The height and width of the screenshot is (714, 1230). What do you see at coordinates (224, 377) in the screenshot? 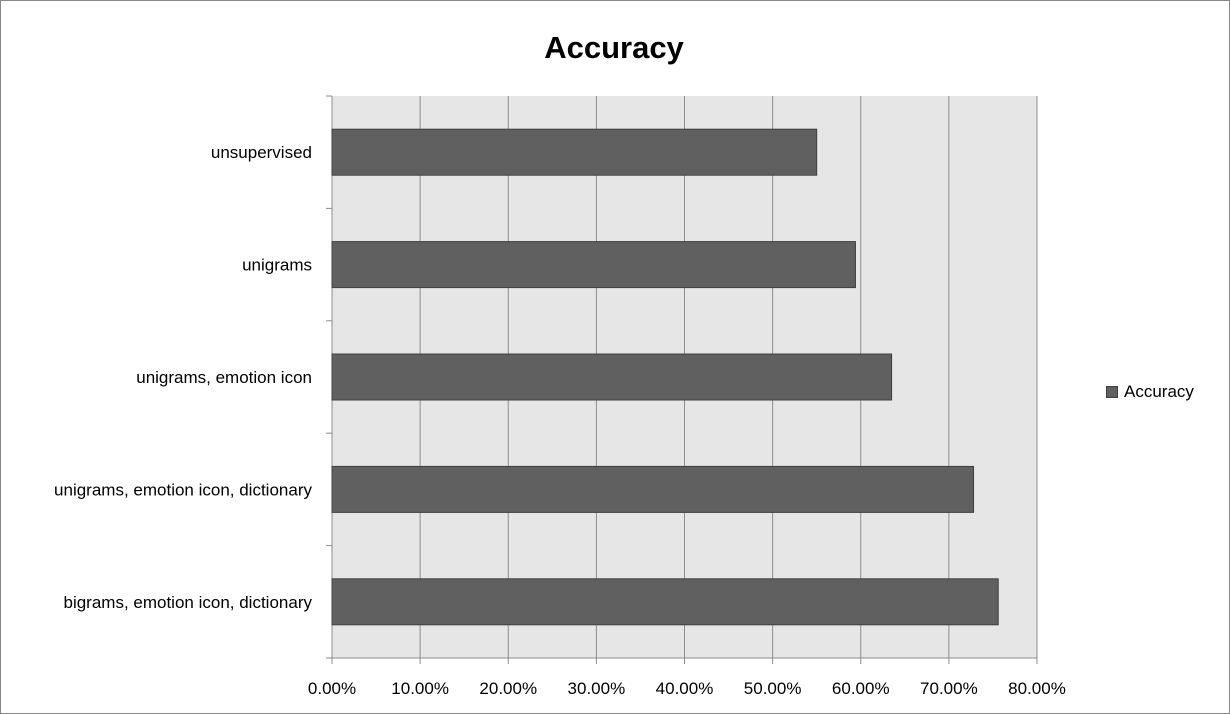
I see `category-label: unigrams, emotion icon` at bounding box center [224, 377].